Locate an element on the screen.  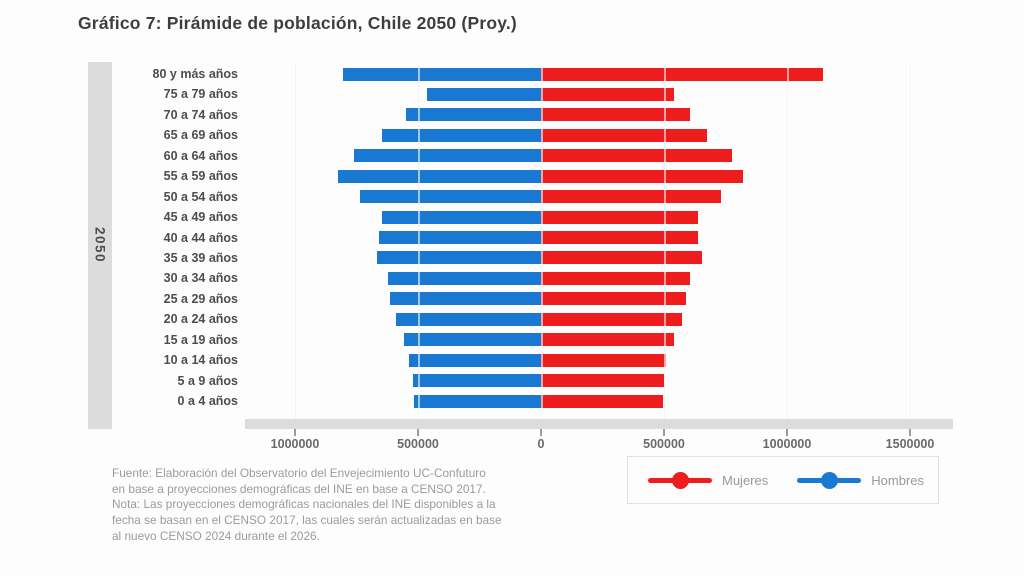
bar-mujeres-55-a-59-anos is located at coordinates (642, 176).